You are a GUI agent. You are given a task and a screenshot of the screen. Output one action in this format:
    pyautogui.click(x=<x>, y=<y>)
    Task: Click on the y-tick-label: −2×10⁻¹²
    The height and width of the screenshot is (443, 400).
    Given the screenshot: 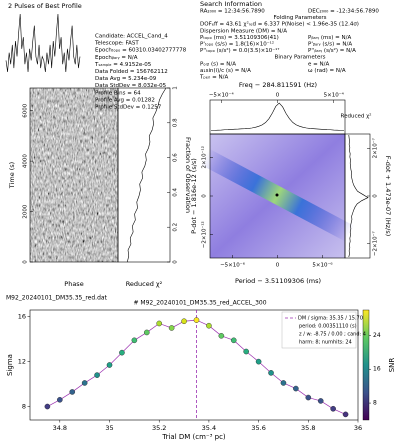 What is the action you would take?
    pyautogui.click(x=204, y=234)
    